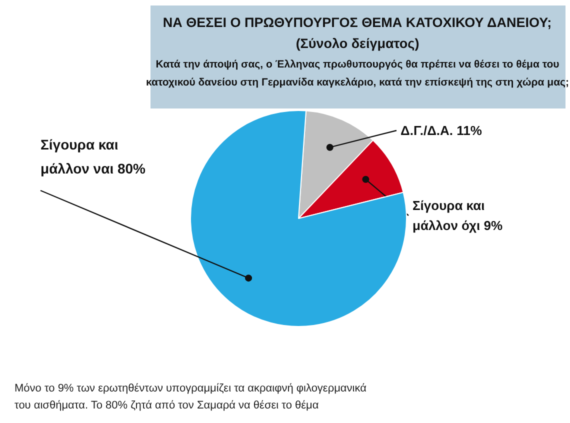 This screenshot has height=423, width=570. What do you see at coordinates (457, 215) in the screenshot?
I see `slice-label: Σίγουρα και μάλλον όχι 9%` at bounding box center [457, 215].